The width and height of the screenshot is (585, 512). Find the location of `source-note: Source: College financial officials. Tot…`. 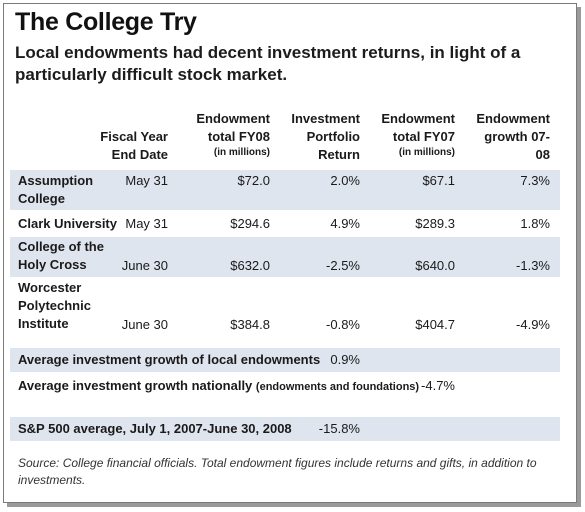

source-note: Source: College financial officials. Tot… is located at coordinates (277, 471).